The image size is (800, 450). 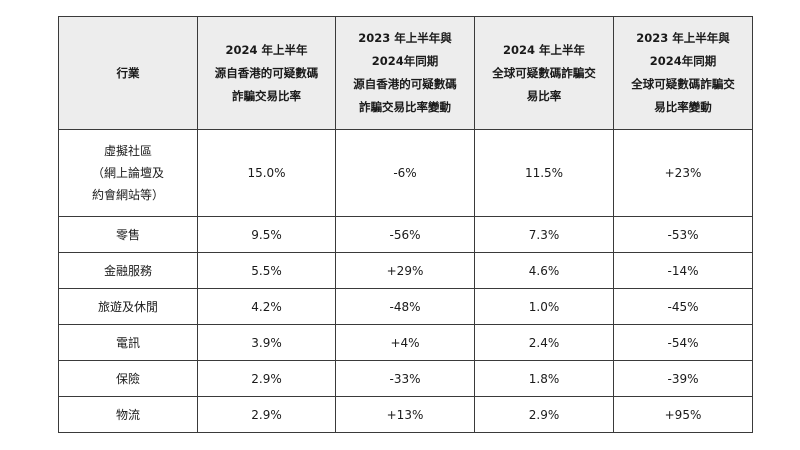 I want to click on cell-global-rate: 1.8%, so click(x=544, y=378).